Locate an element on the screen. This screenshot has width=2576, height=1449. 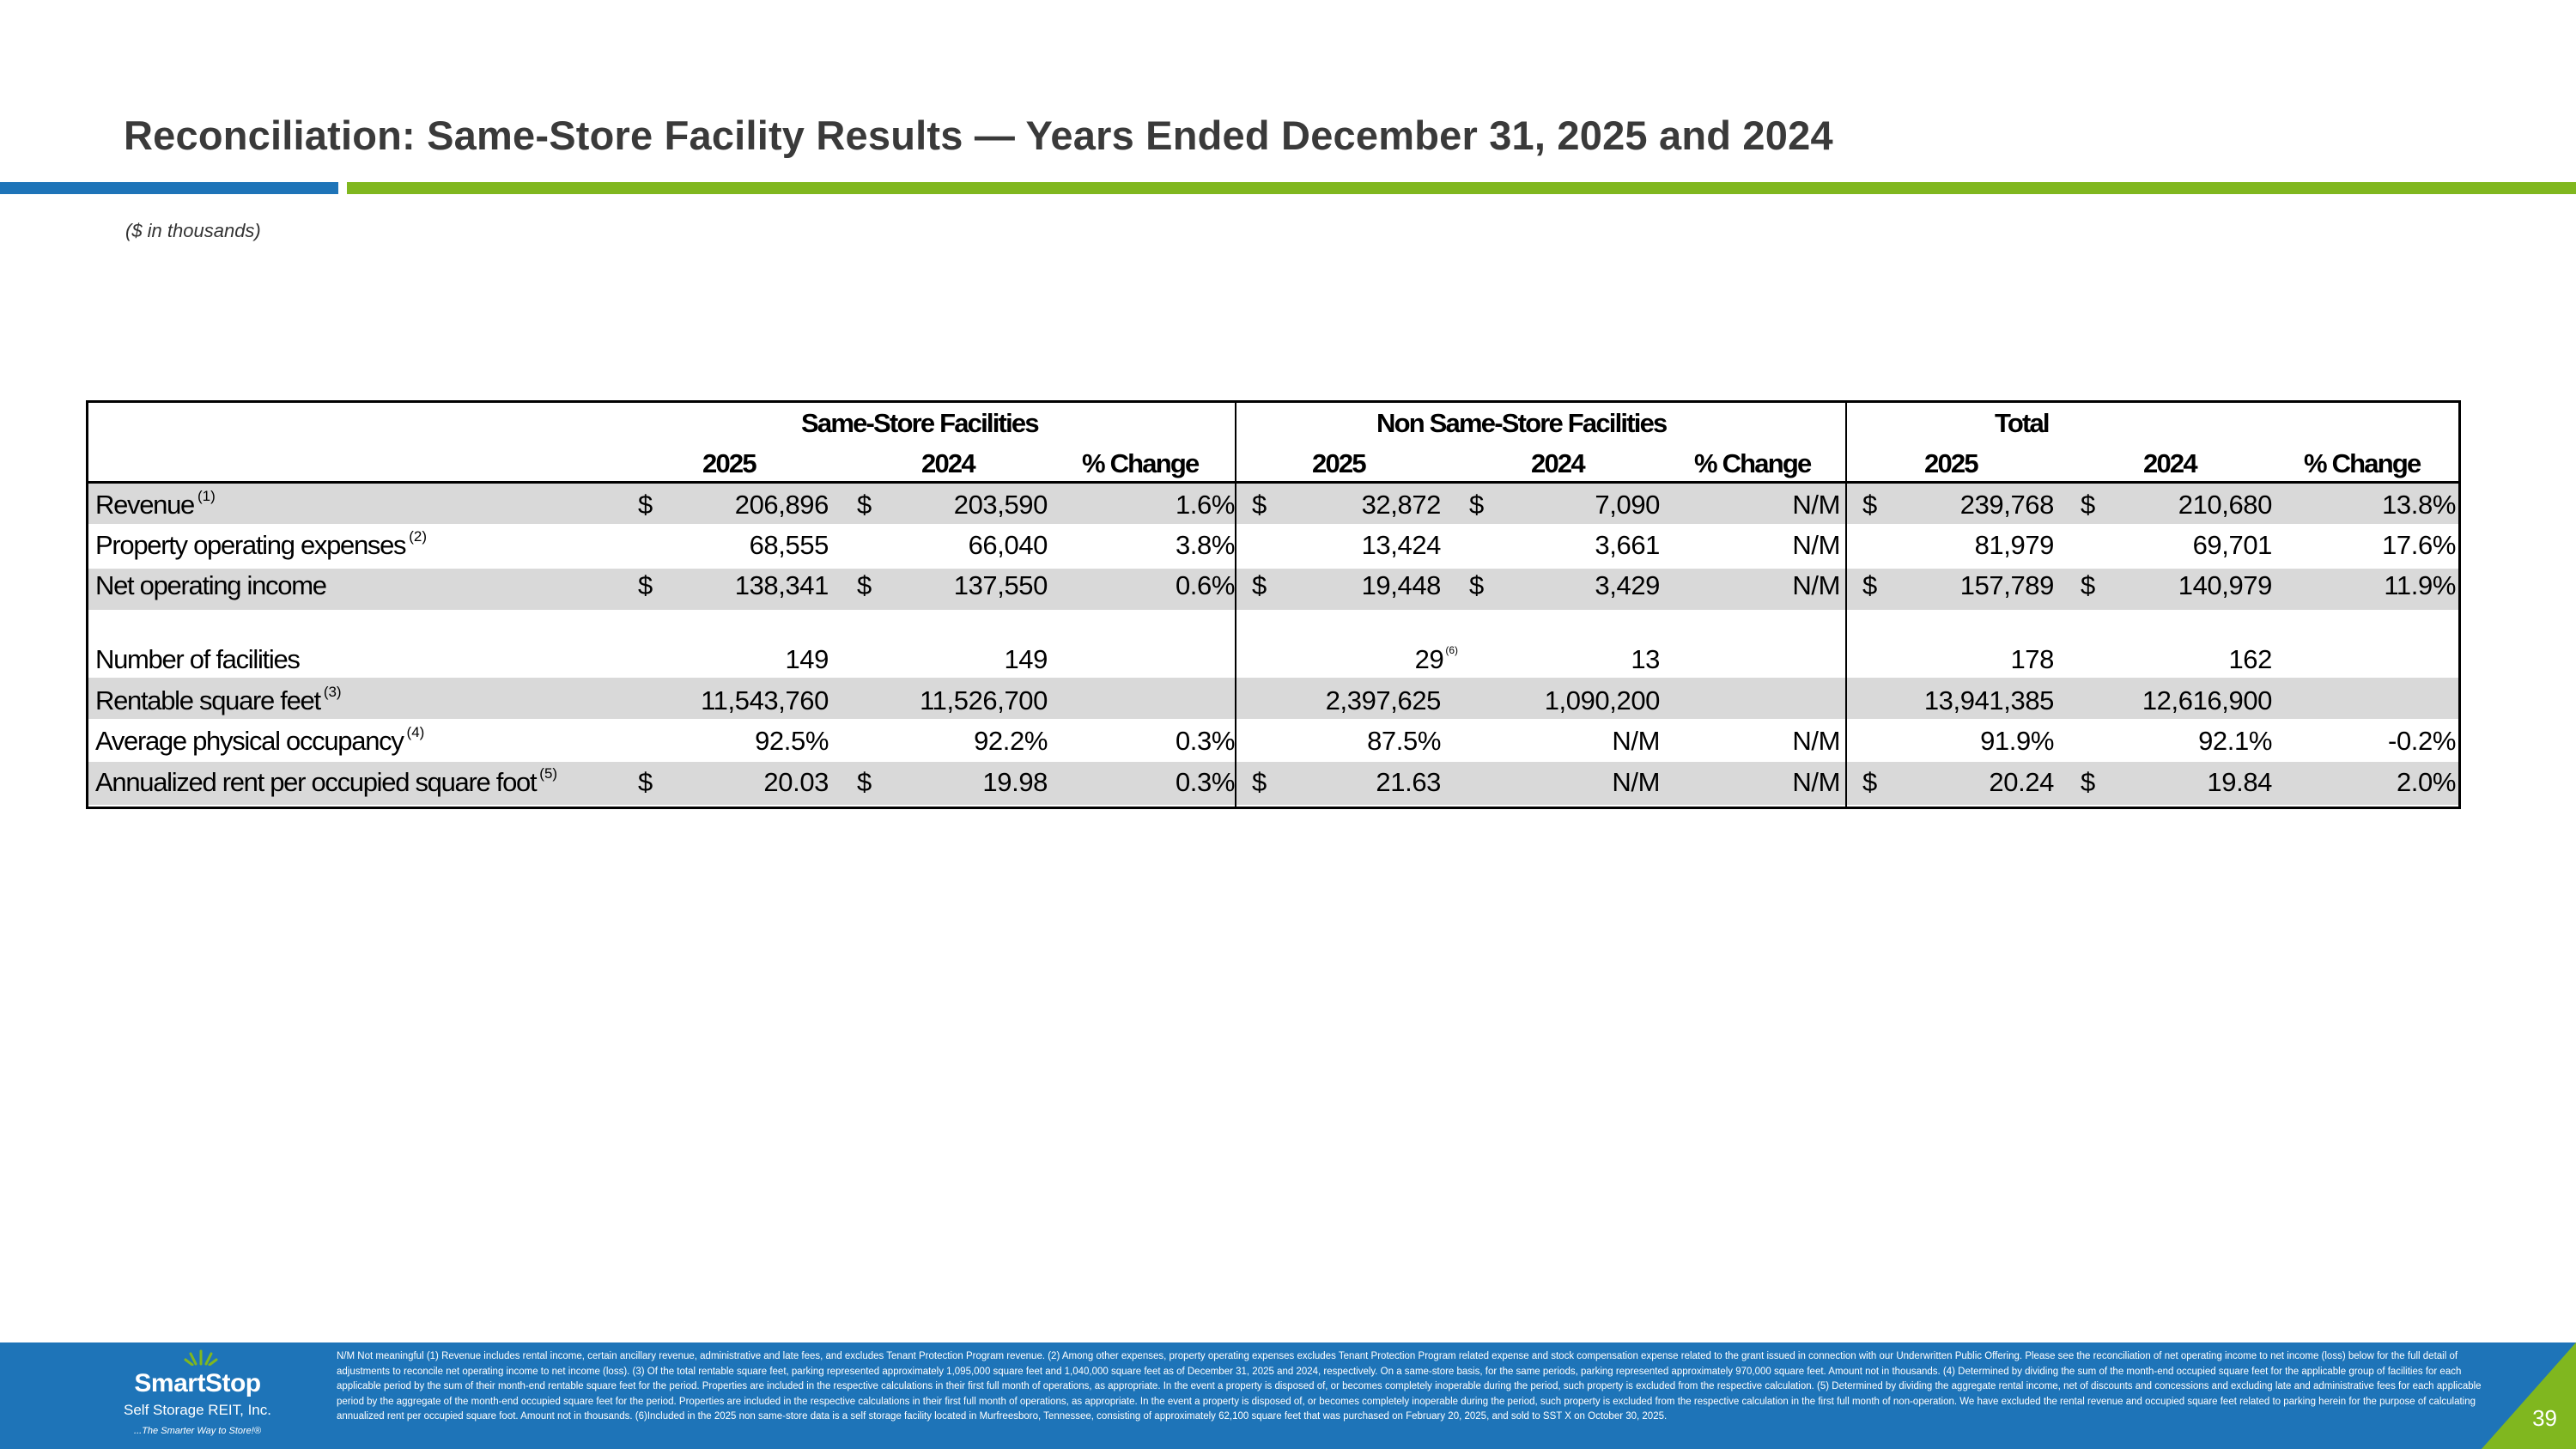
table-cell-value: 140,979 is located at coordinates (2225, 585).